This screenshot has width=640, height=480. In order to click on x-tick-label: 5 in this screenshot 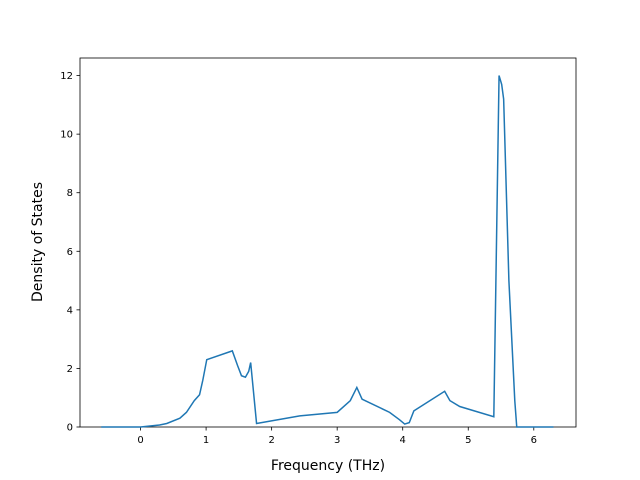, I will do `click(468, 440)`.